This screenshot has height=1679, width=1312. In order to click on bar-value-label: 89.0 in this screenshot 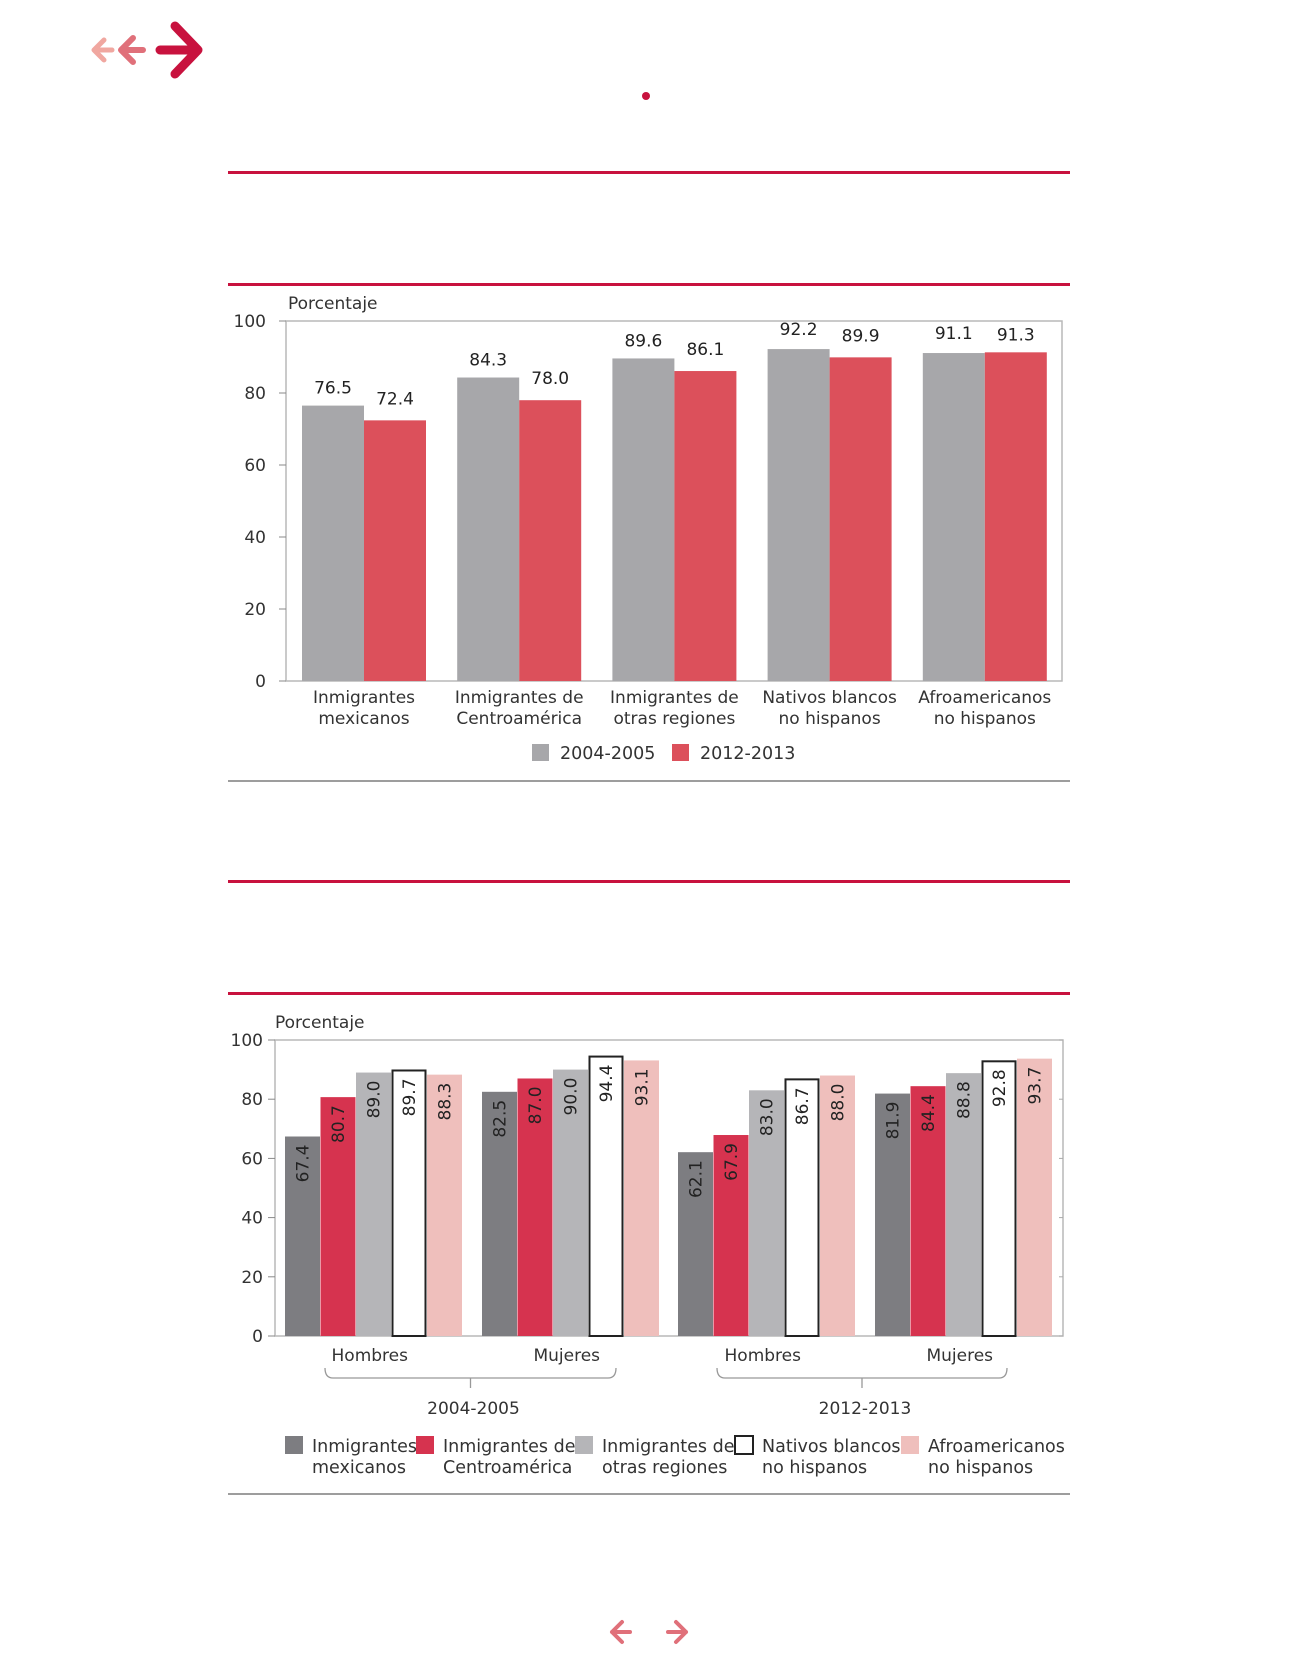, I will do `click(375, 1100)`.